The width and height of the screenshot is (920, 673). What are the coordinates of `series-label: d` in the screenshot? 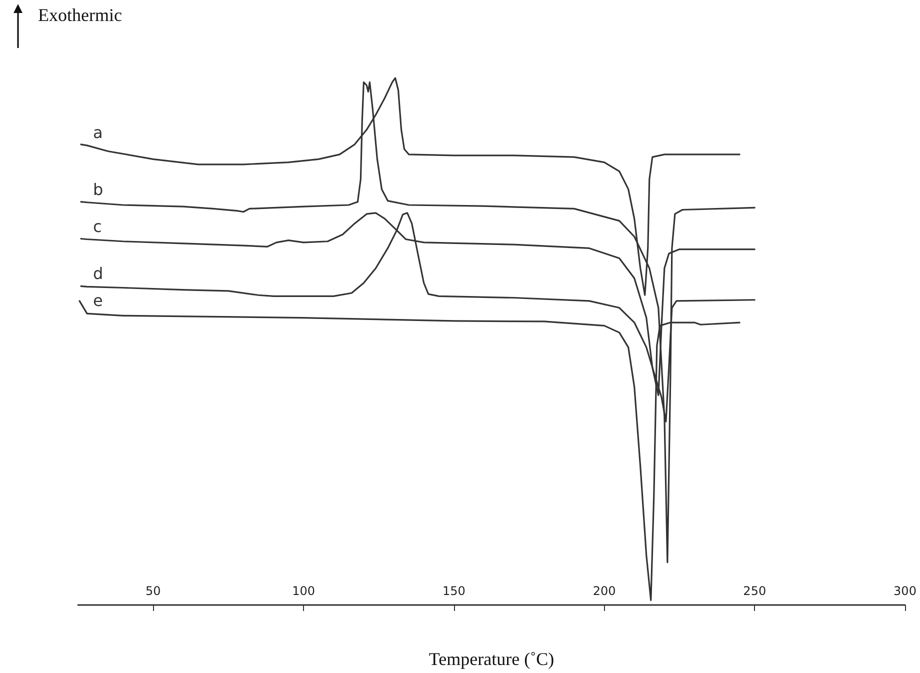 It's located at (98, 274).